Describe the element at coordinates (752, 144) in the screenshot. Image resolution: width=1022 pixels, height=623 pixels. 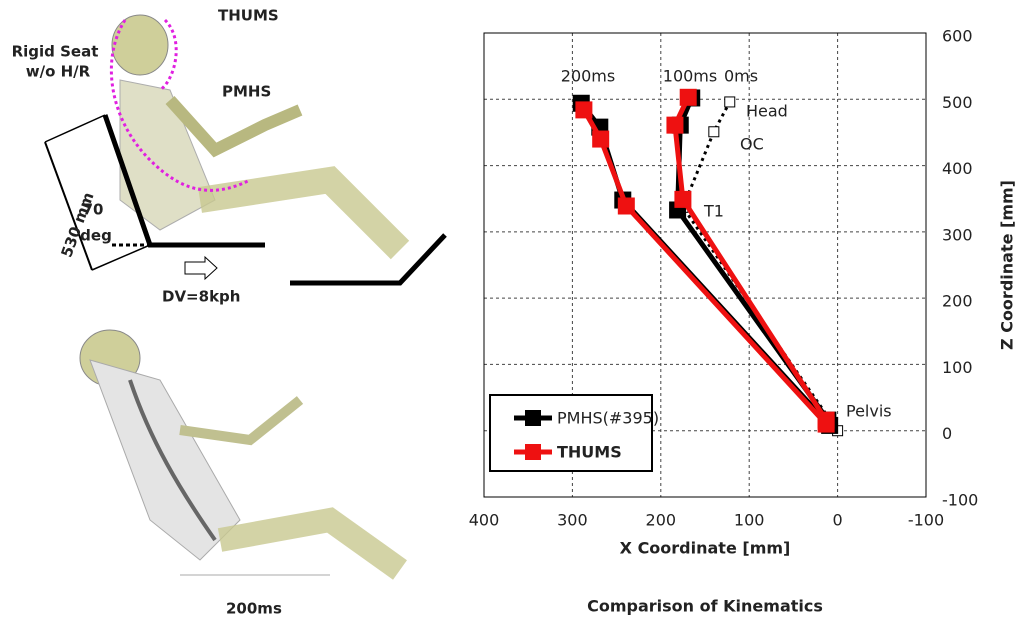
I see `annotation: OC` at that location.